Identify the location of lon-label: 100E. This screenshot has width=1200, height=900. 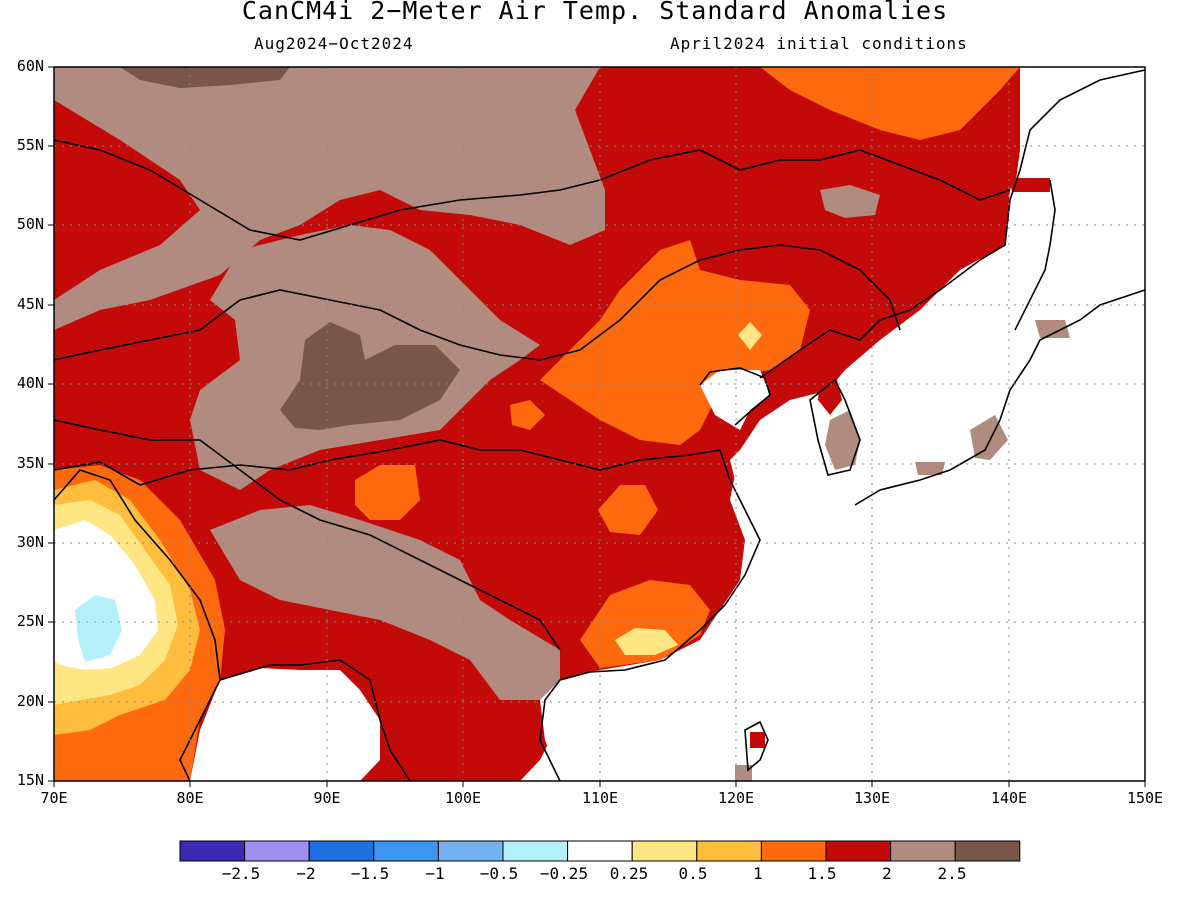
(463, 798).